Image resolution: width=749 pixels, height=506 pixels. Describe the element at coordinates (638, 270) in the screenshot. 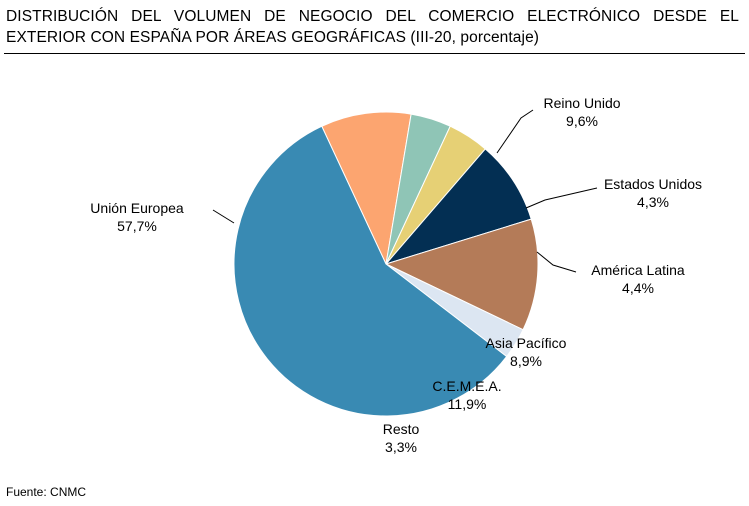

I see `slice-name-america-latina: América Latina` at that location.